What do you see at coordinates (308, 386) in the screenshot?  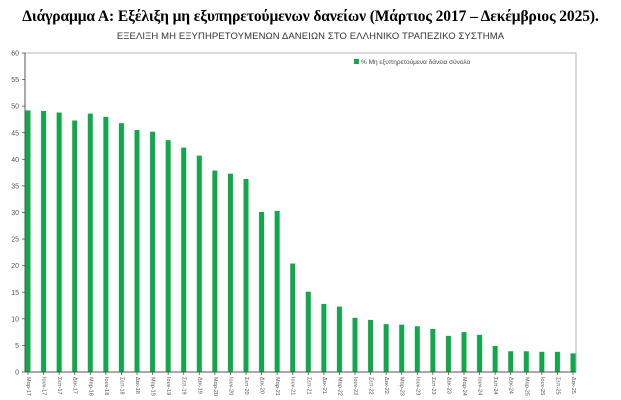 I see `x-tick-label: Σεπ-21` at bounding box center [308, 386].